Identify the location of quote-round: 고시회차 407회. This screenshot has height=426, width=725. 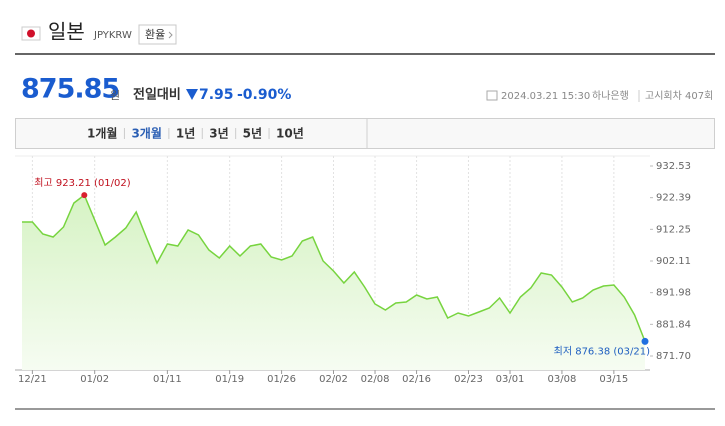
(679, 96).